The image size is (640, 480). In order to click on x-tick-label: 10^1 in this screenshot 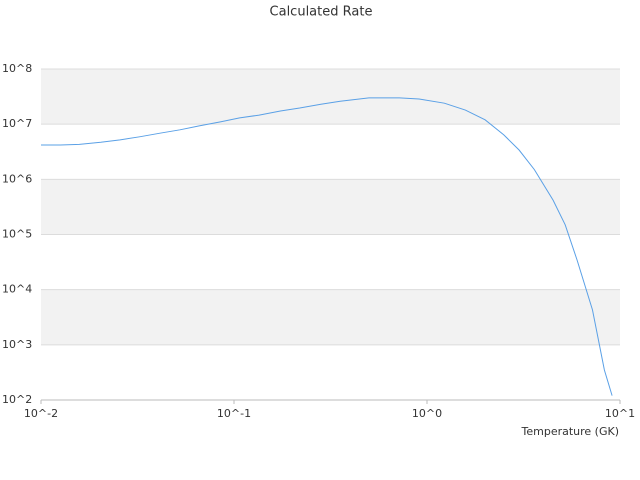, I will do `click(620, 413)`.